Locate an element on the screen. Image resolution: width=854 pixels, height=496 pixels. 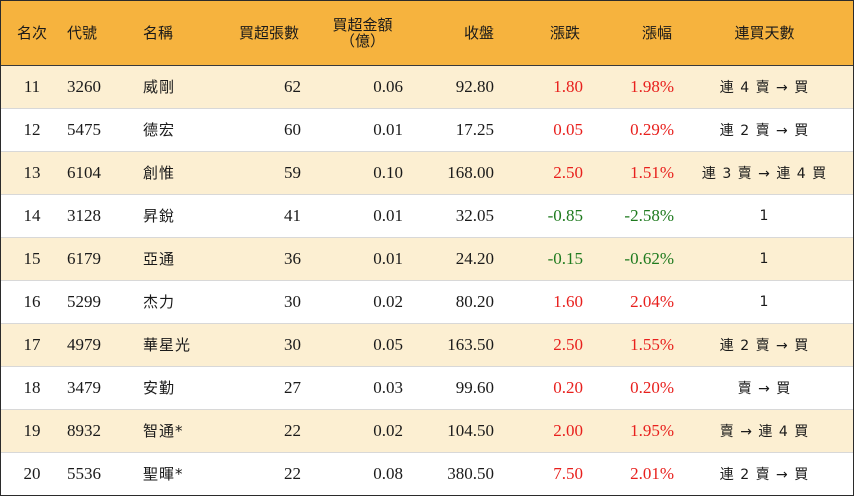
cell-name: 智通* is located at coordinates (170, 431).